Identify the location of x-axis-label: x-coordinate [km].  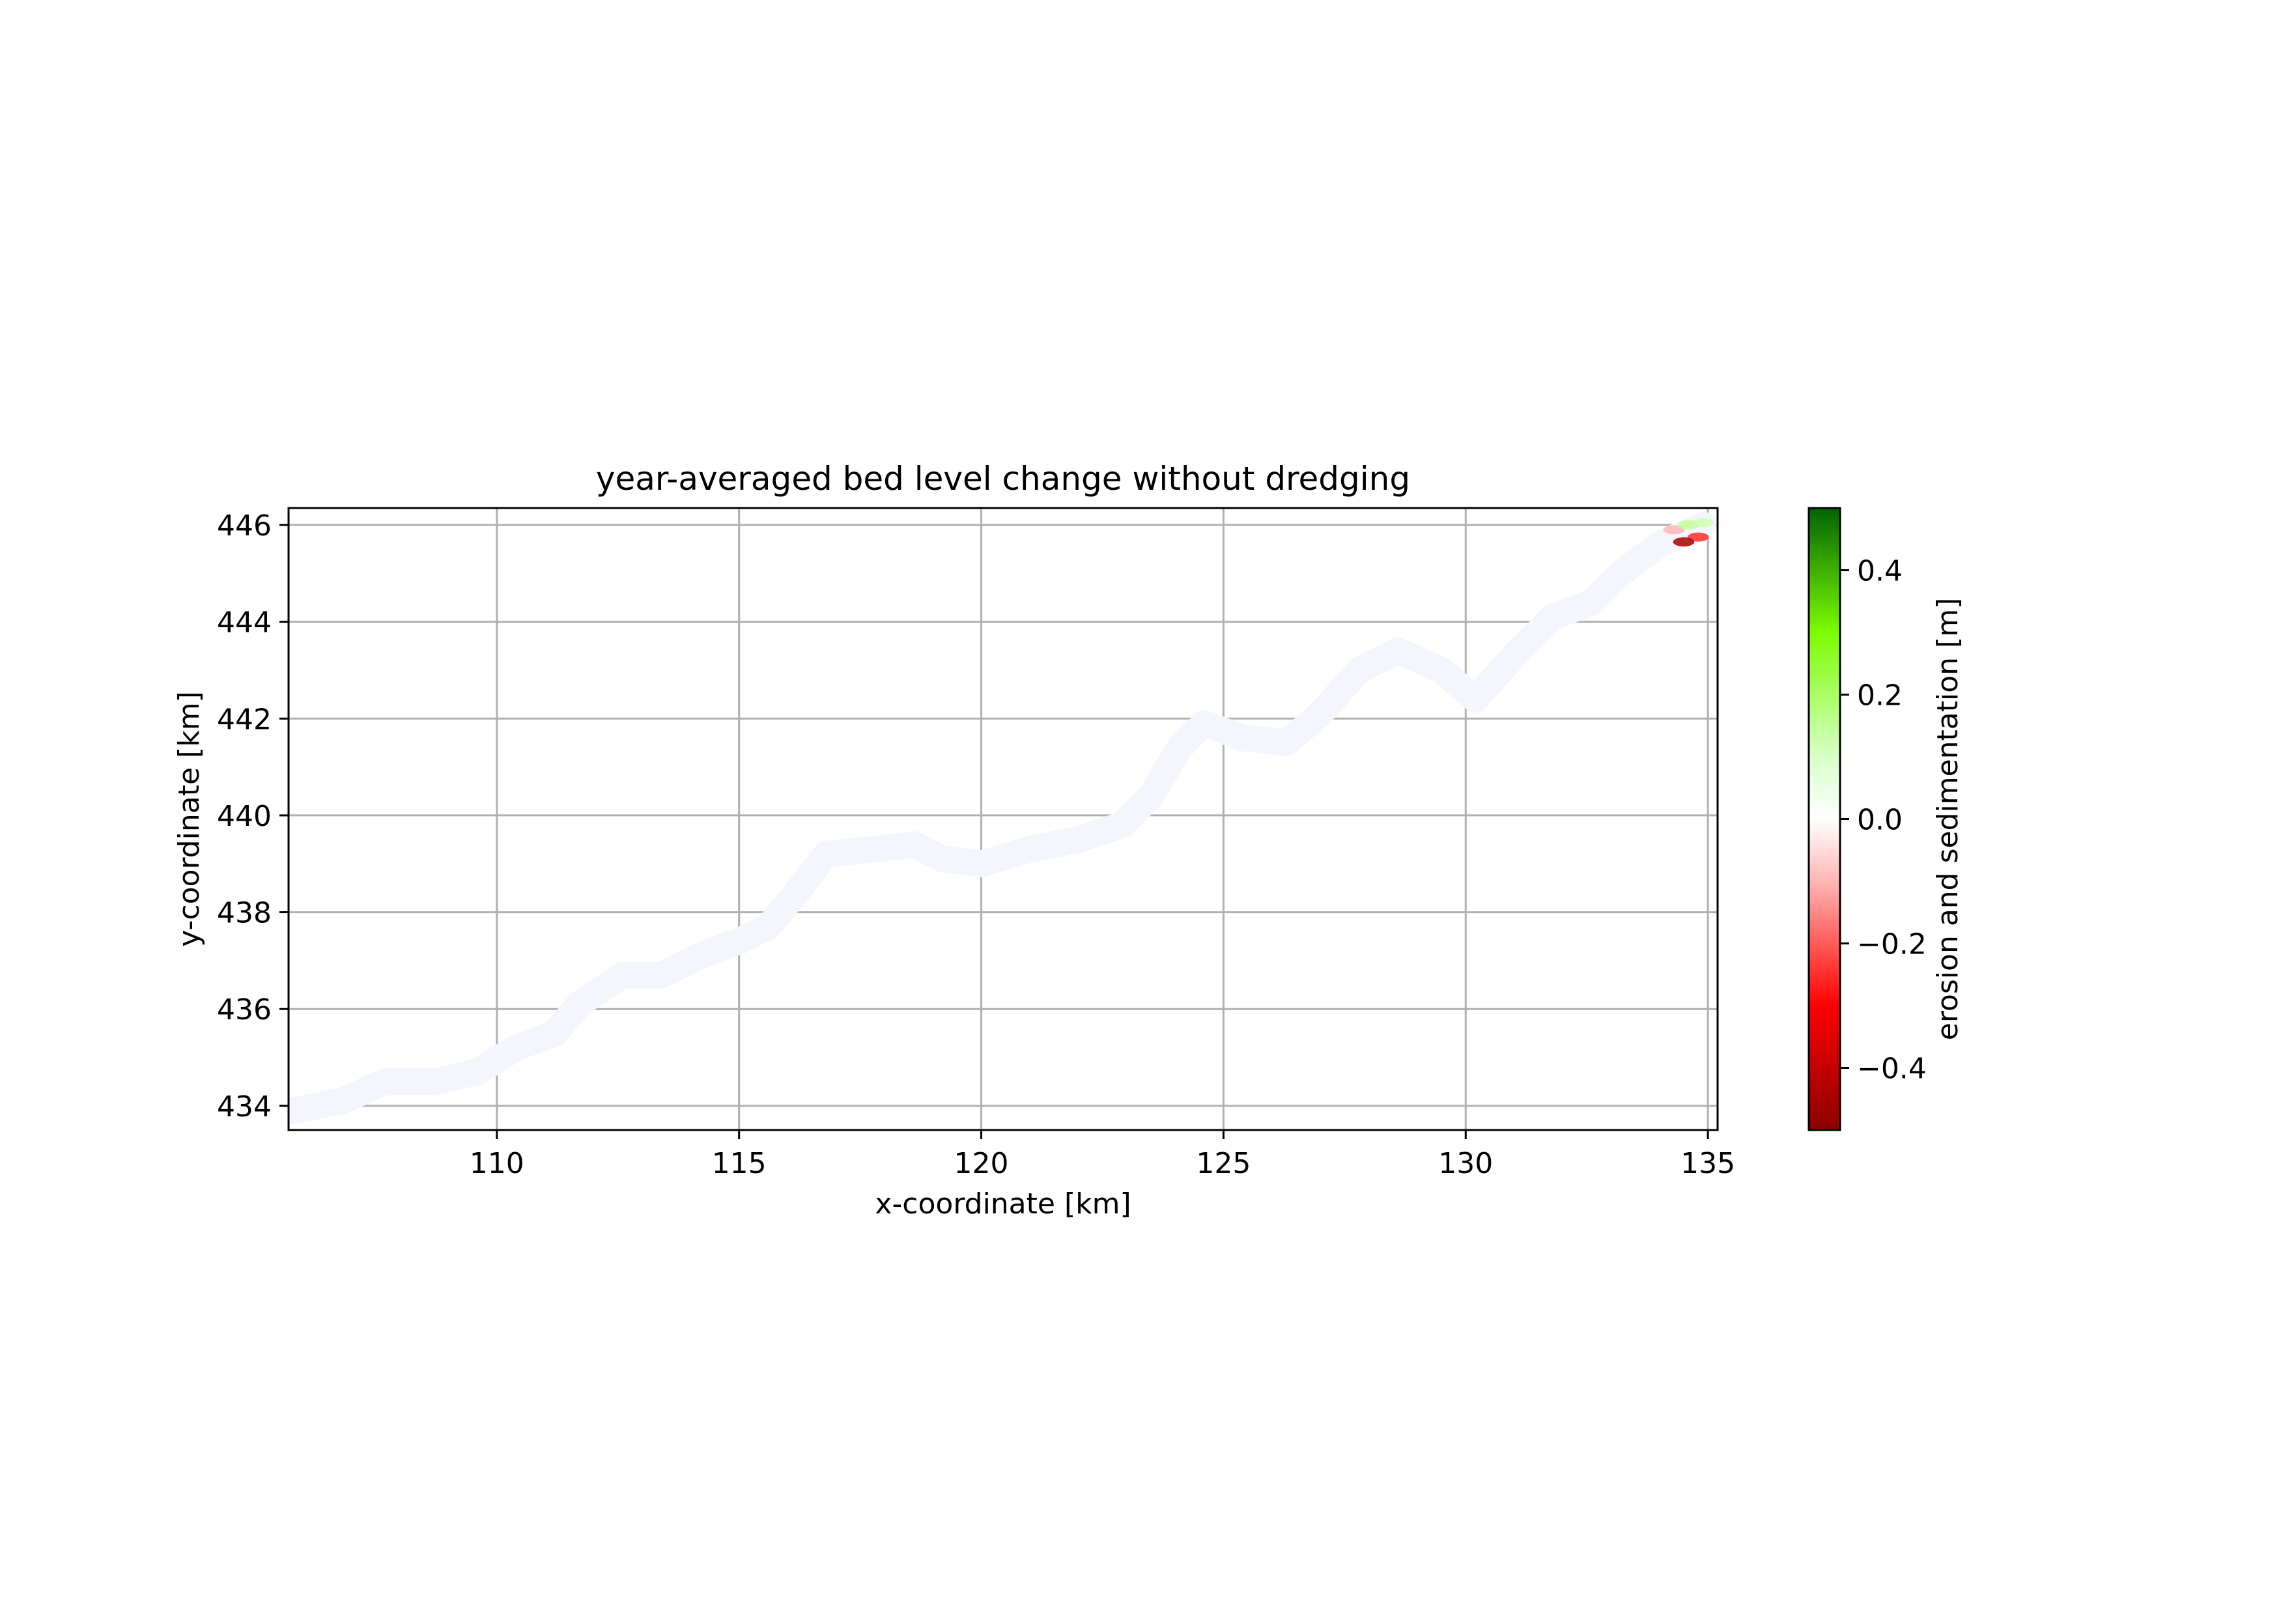
(1003, 1204).